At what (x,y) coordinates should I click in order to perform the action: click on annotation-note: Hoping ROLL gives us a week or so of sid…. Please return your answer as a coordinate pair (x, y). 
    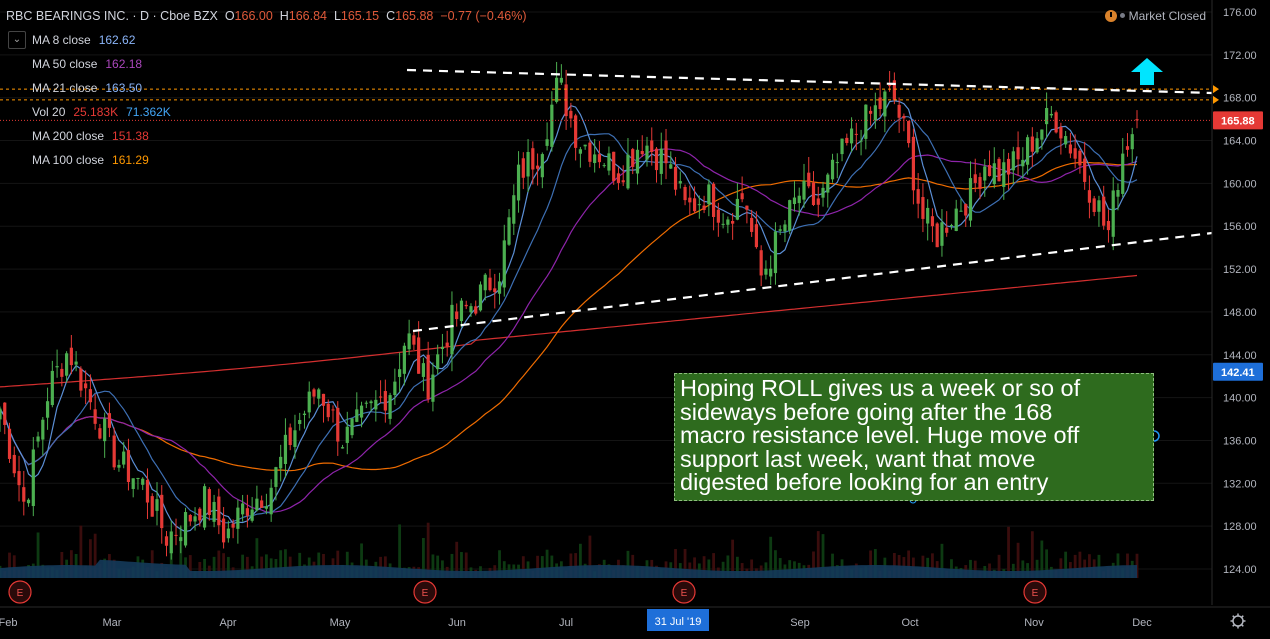
    Looking at the image, I should click on (914, 437).